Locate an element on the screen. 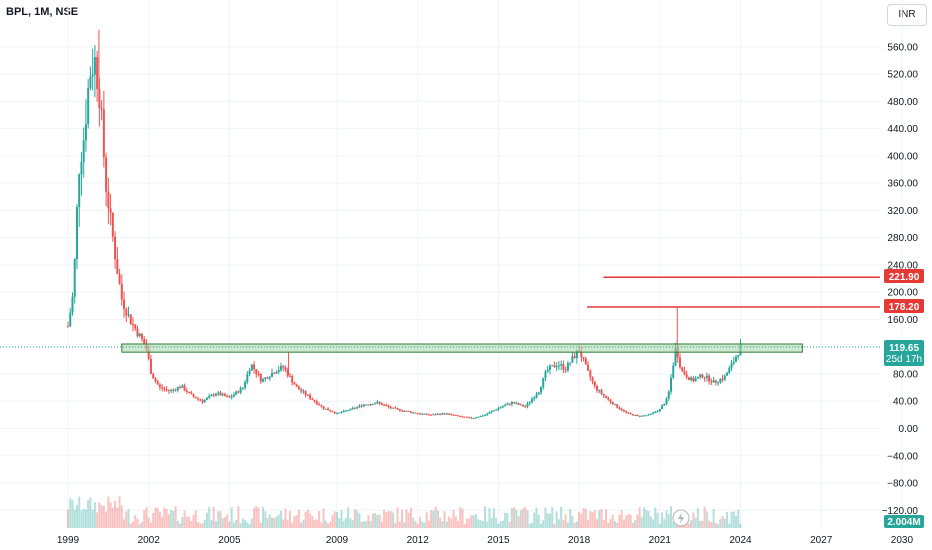  y-tick-label: 240.00 is located at coordinates (902, 265).